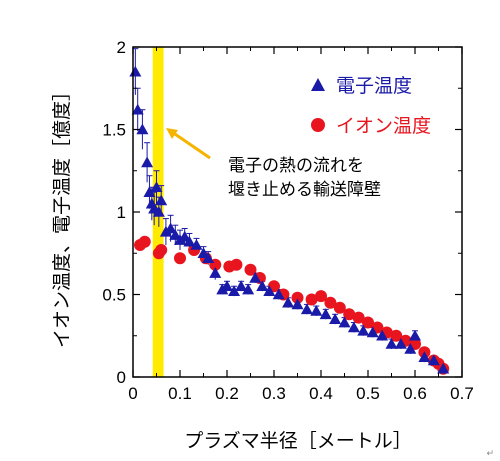 The height and width of the screenshot is (461, 500). What do you see at coordinates (462, 393) in the screenshot?
I see `x-tick-label: 0.7` at bounding box center [462, 393].